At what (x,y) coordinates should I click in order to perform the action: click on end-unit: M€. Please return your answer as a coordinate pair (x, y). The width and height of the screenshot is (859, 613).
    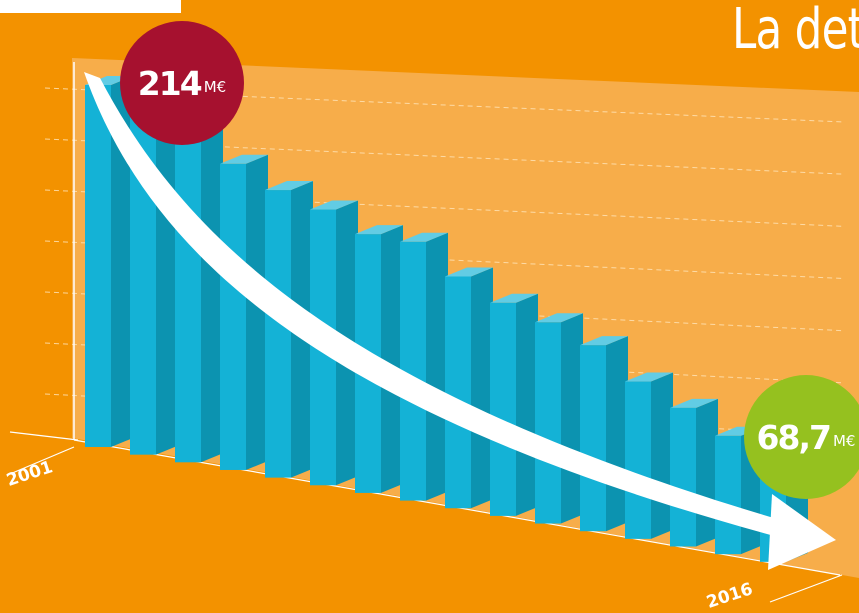
    Looking at the image, I should click on (844, 441).